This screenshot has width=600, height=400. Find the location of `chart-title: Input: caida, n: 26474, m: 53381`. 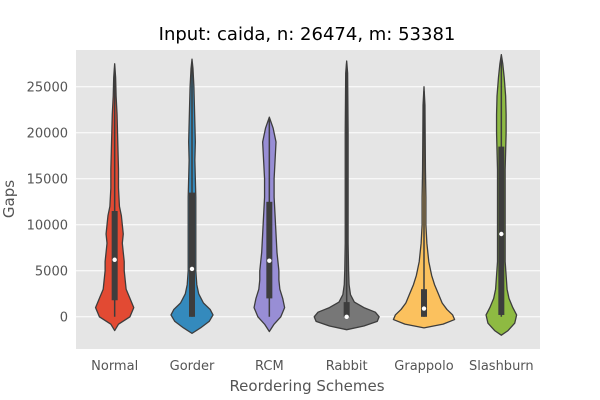

chart-title: Input: caida, n: 26474, m: 53381 is located at coordinates (307, 34).